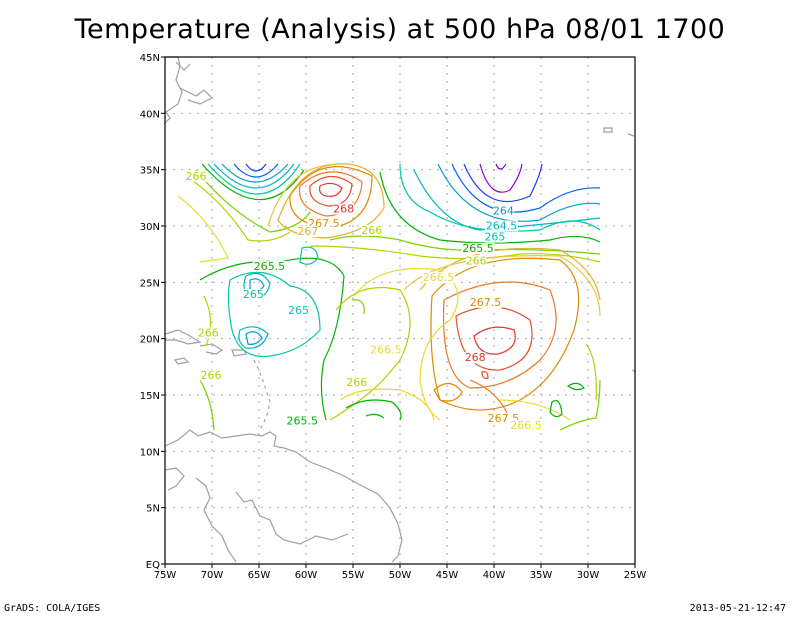 The height and width of the screenshot is (618, 800). I want to click on x-tick-label: 70W, so click(212, 575).